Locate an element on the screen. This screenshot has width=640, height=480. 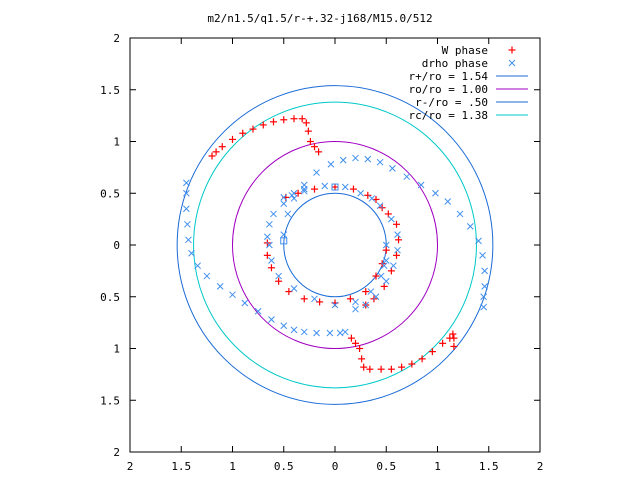
legend-label-0: W phase is located at coordinates (465, 50).